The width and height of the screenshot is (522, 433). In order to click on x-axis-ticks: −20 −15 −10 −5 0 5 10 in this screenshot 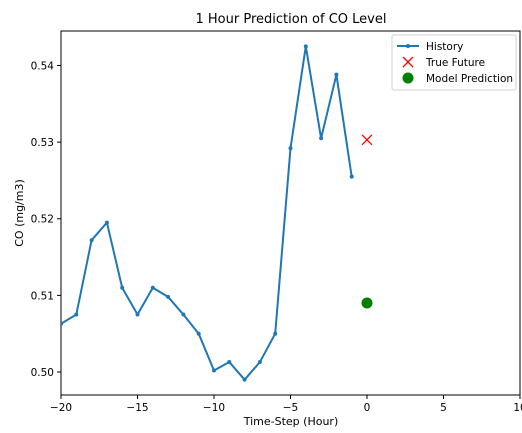, I will do `click(286, 404)`.